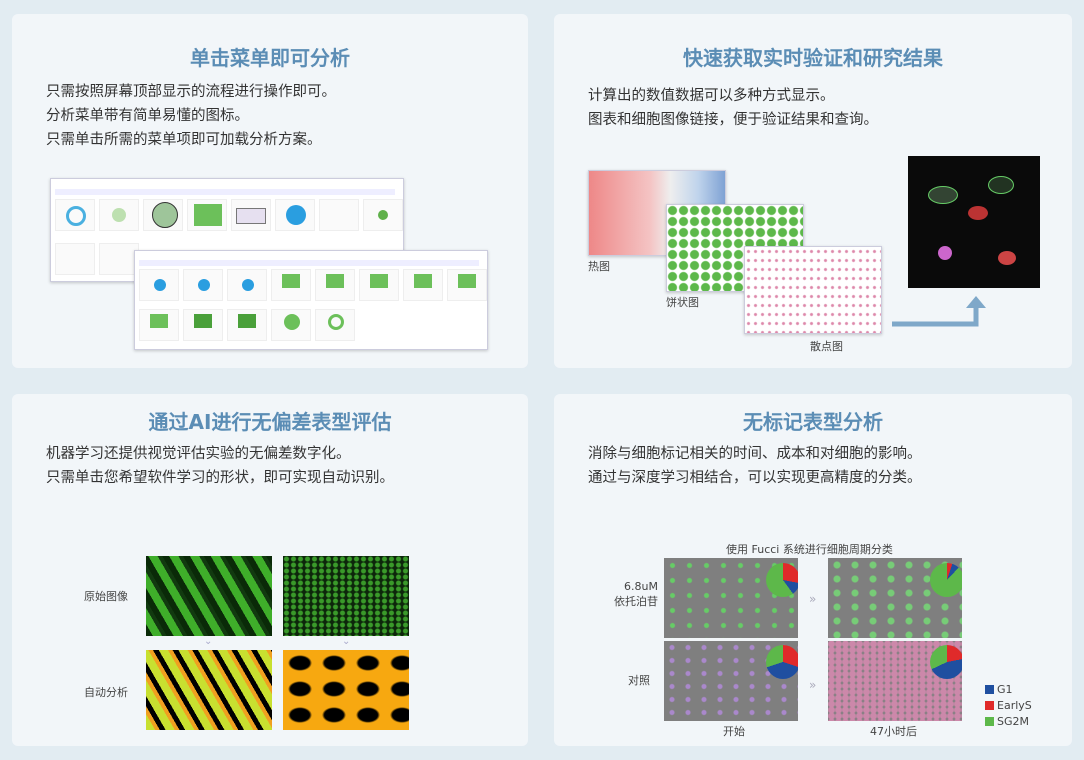  I want to click on figure-caption: 使用 Fucci 系统进行细胞周期分类, so click(809, 549).